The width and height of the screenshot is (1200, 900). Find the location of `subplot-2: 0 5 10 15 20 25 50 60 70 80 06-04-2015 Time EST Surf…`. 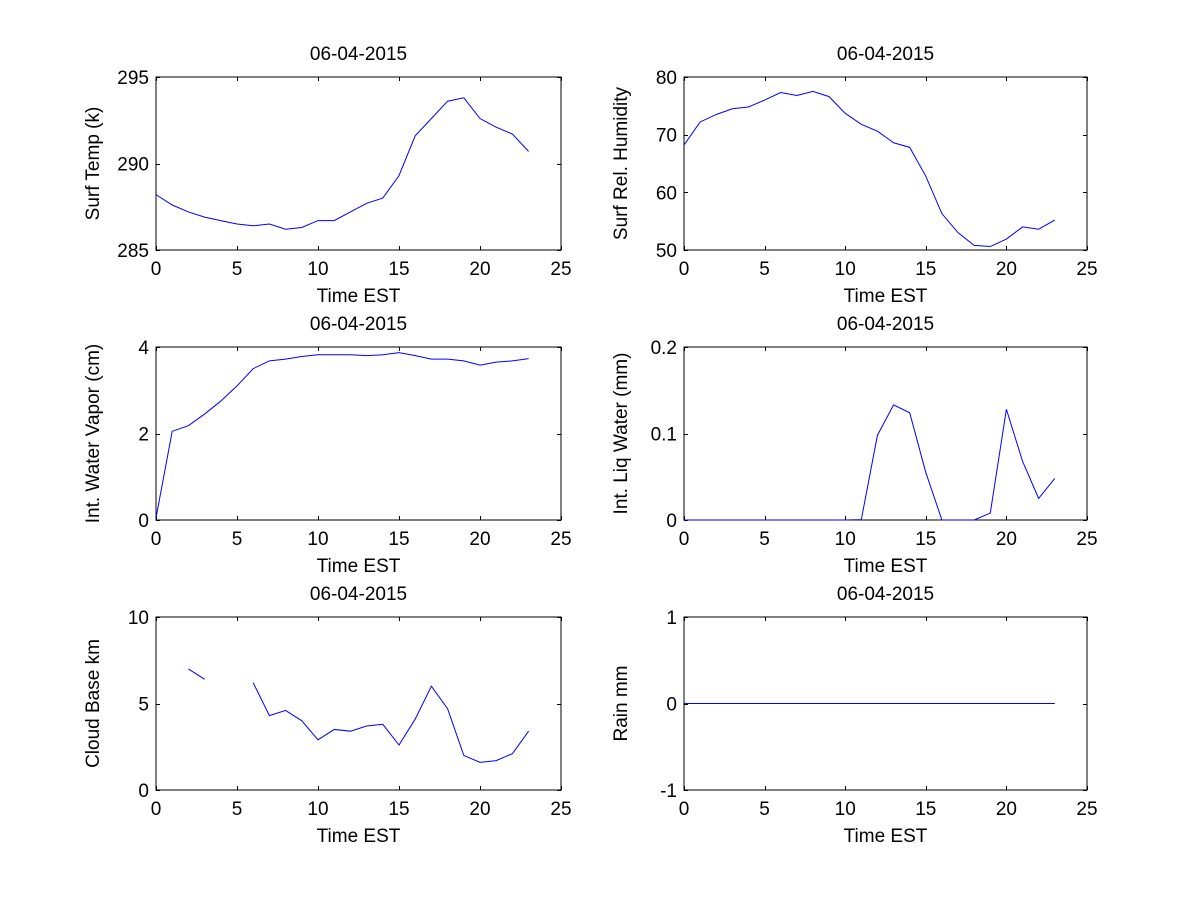

subplot-2: 0 5 10 15 20 25 50 60 70 80 06-04-2015 Time EST Surf… is located at coordinates (854, 175).